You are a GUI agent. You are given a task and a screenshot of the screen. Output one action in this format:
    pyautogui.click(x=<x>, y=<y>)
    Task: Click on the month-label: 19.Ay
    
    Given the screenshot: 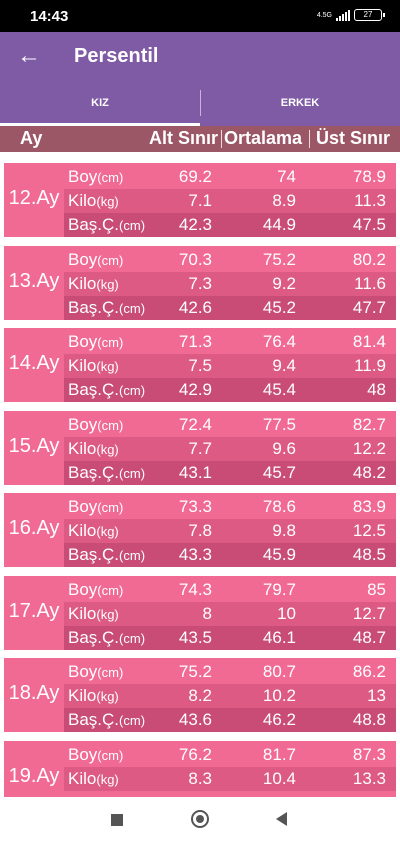 What is the action you would take?
    pyautogui.click(x=34, y=775)
    